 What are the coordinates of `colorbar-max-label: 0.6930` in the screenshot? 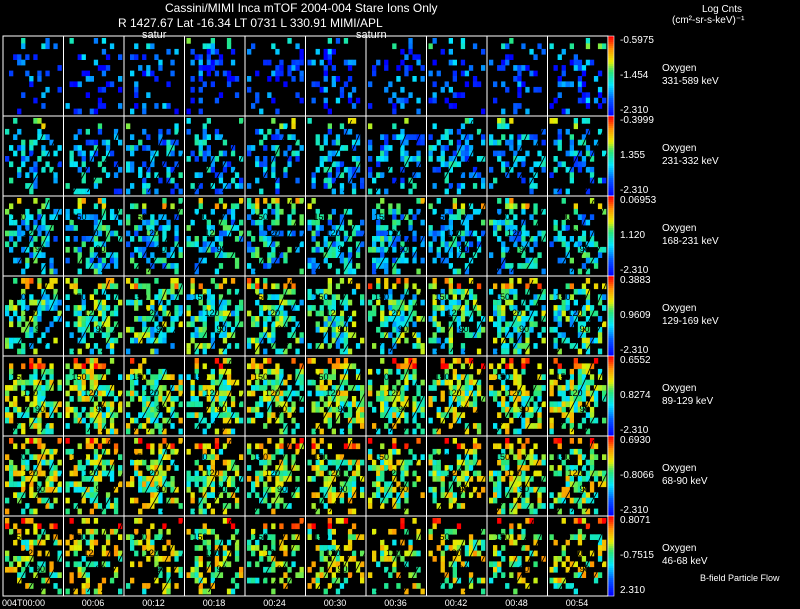 It's located at (635, 440).